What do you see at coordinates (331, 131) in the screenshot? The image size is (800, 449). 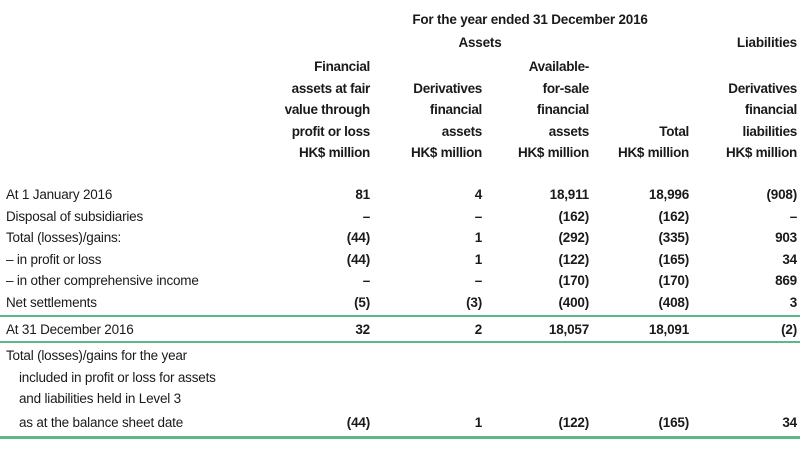 I see `column-header-line: profit or loss` at bounding box center [331, 131].